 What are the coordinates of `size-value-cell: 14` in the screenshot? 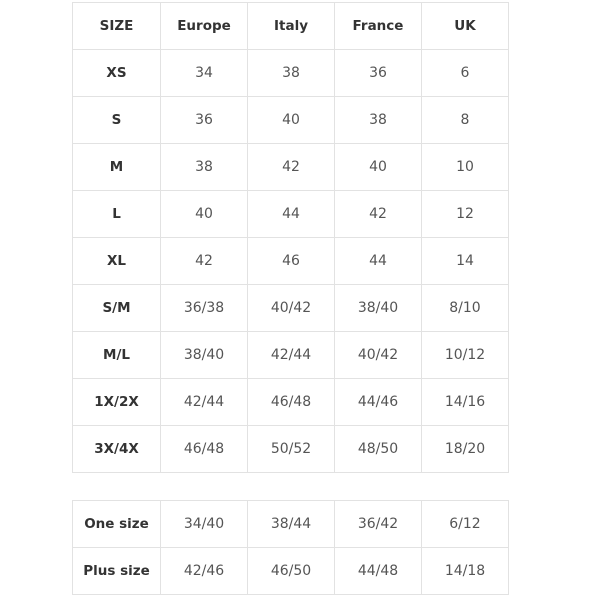 It's located at (465, 261).